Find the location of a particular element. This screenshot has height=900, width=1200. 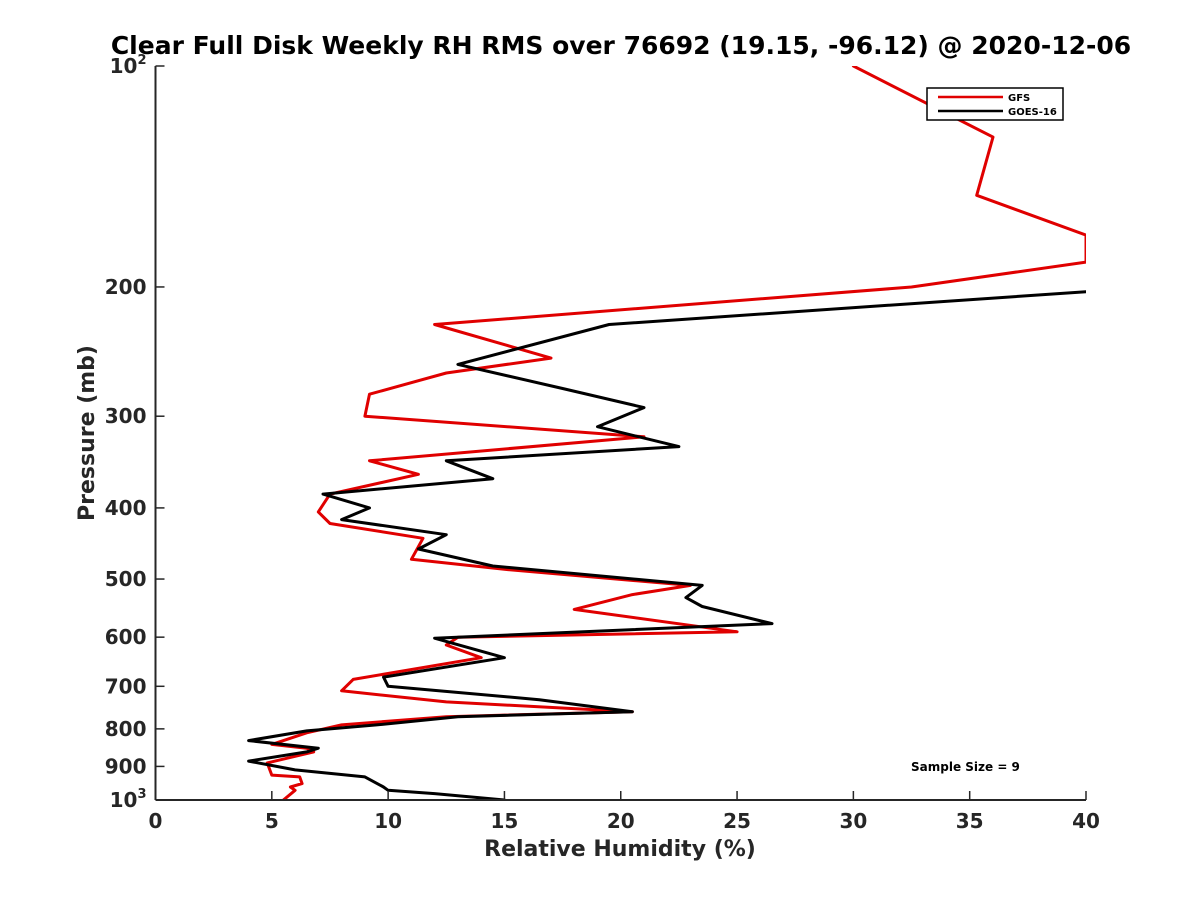

legend-box is located at coordinates (995, 104).